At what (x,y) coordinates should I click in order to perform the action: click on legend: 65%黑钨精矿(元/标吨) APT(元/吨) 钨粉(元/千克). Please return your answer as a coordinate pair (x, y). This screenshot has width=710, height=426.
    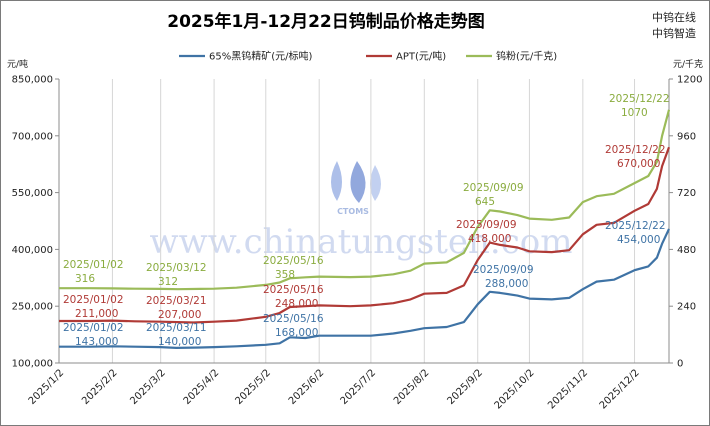
    Looking at the image, I should click on (368, 56).